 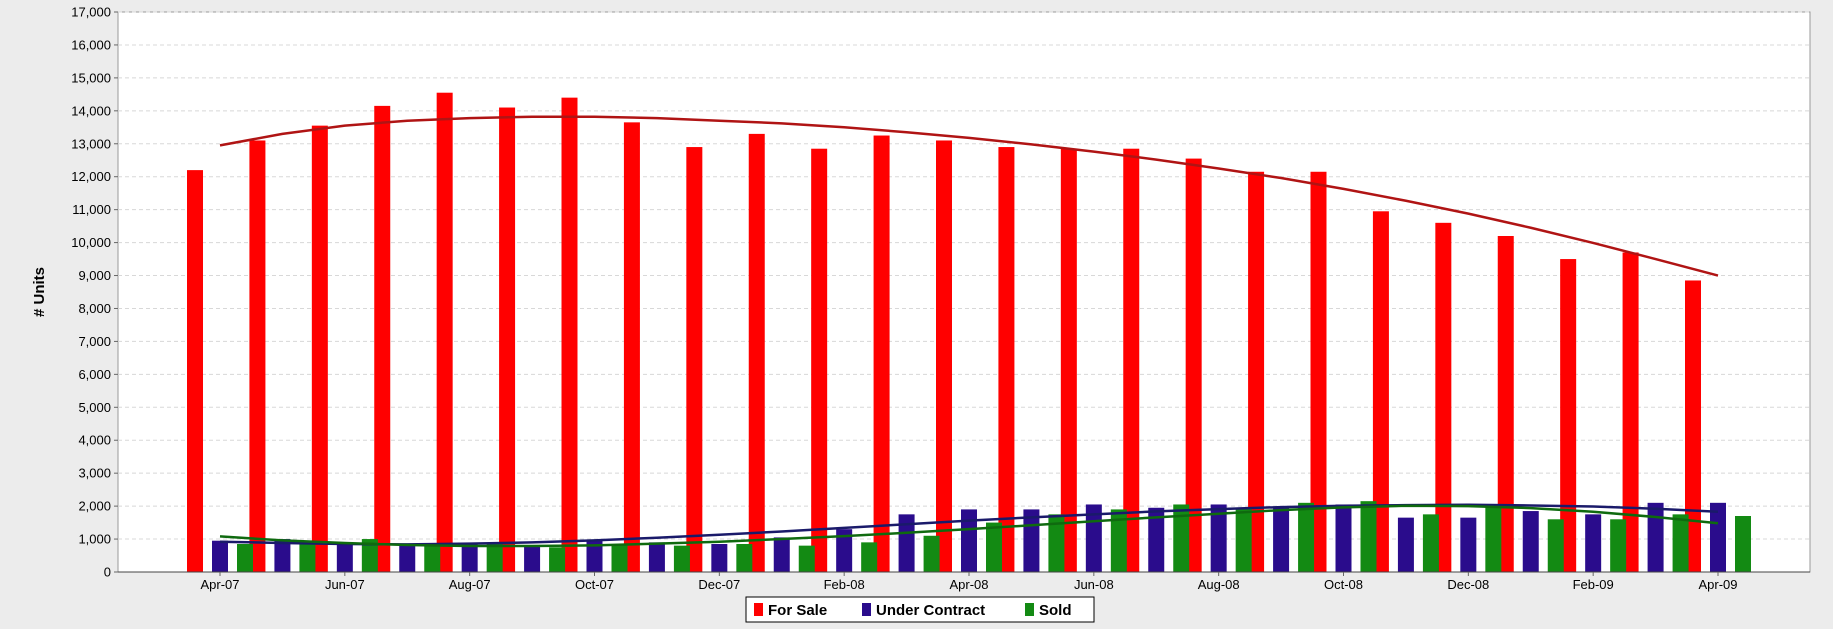 I want to click on x-tick-label: Oct-08, so click(x=1343, y=584).